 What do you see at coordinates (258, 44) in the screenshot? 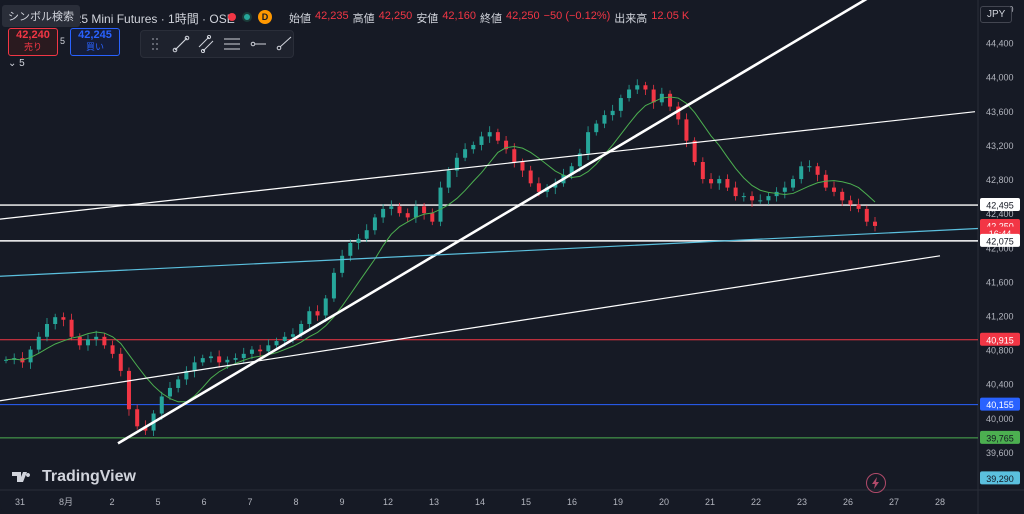
I see `horizontal-ray-icon` at bounding box center [258, 44].